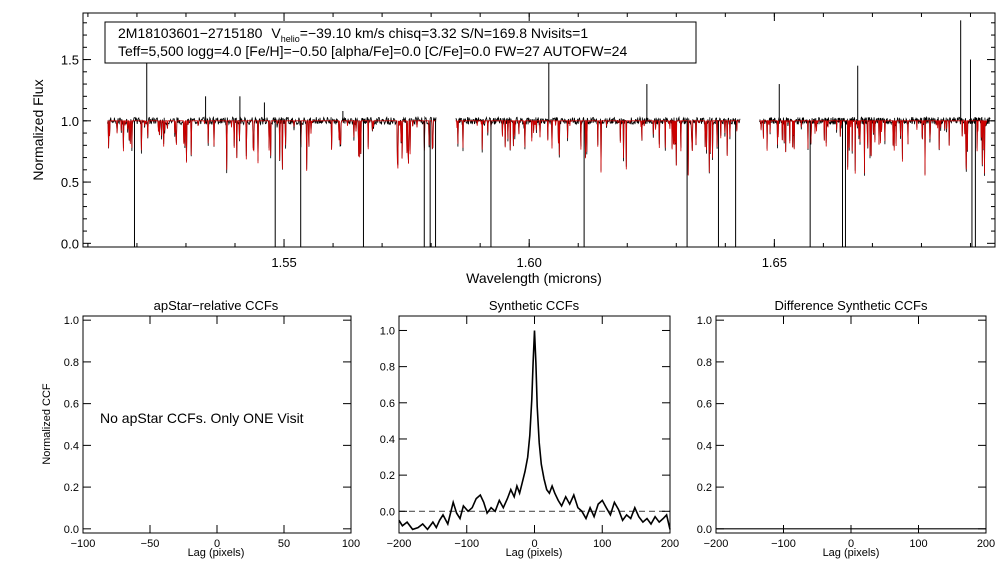 The height and width of the screenshot is (576, 1008). Describe the element at coordinates (190, 33) in the screenshot. I see `star-id: 2M18103601−2715180` at that location.